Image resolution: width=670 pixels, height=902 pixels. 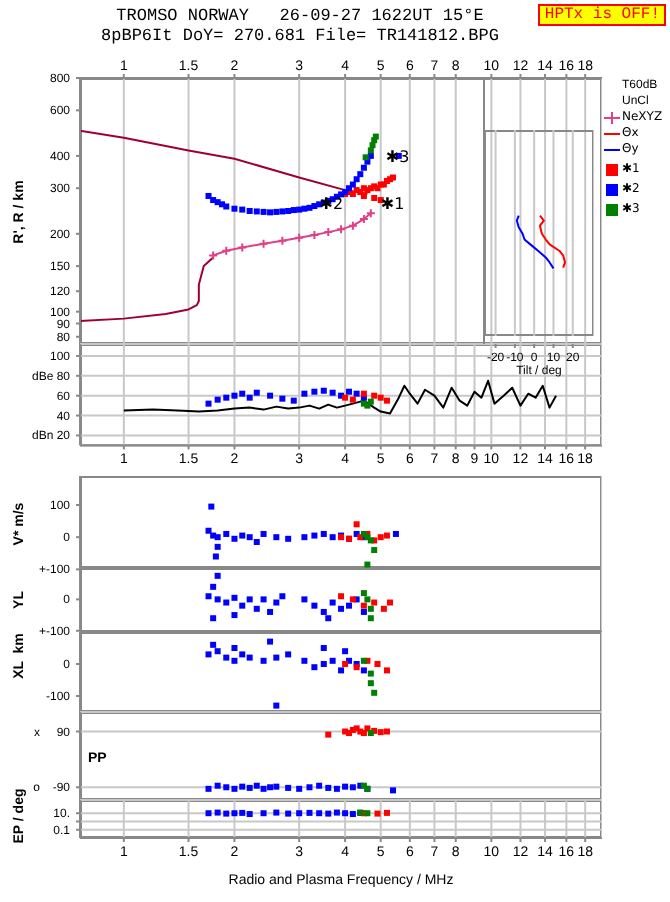 What do you see at coordinates (397, 156) in the screenshot?
I see `annotation: ✱3` at bounding box center [397, 156].